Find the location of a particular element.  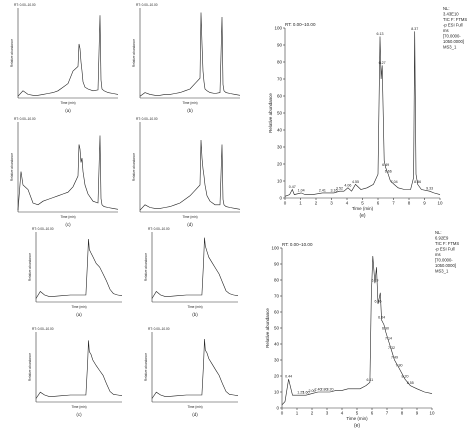

peak-label: 6.64 is located at coordinates (381, 318).